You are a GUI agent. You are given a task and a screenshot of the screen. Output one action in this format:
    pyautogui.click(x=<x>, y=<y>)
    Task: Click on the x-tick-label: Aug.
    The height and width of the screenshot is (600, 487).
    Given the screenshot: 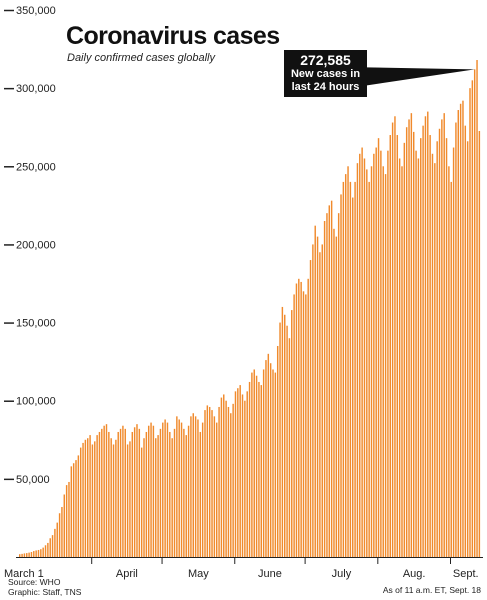 What is the action you would take?
    pyautogui.click(x=414, y=574)
    